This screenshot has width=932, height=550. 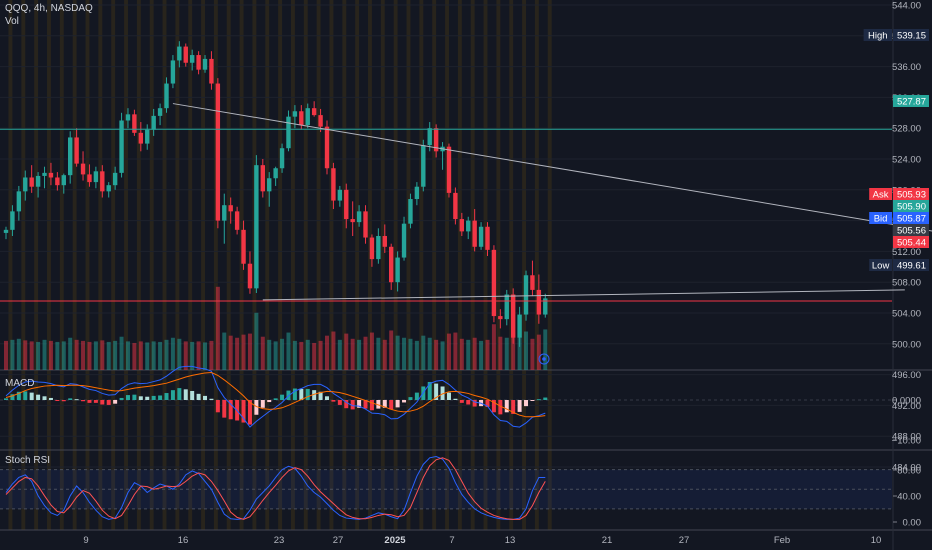 I want to click on go-to-realtime-icon, so click(x=544, y=359).